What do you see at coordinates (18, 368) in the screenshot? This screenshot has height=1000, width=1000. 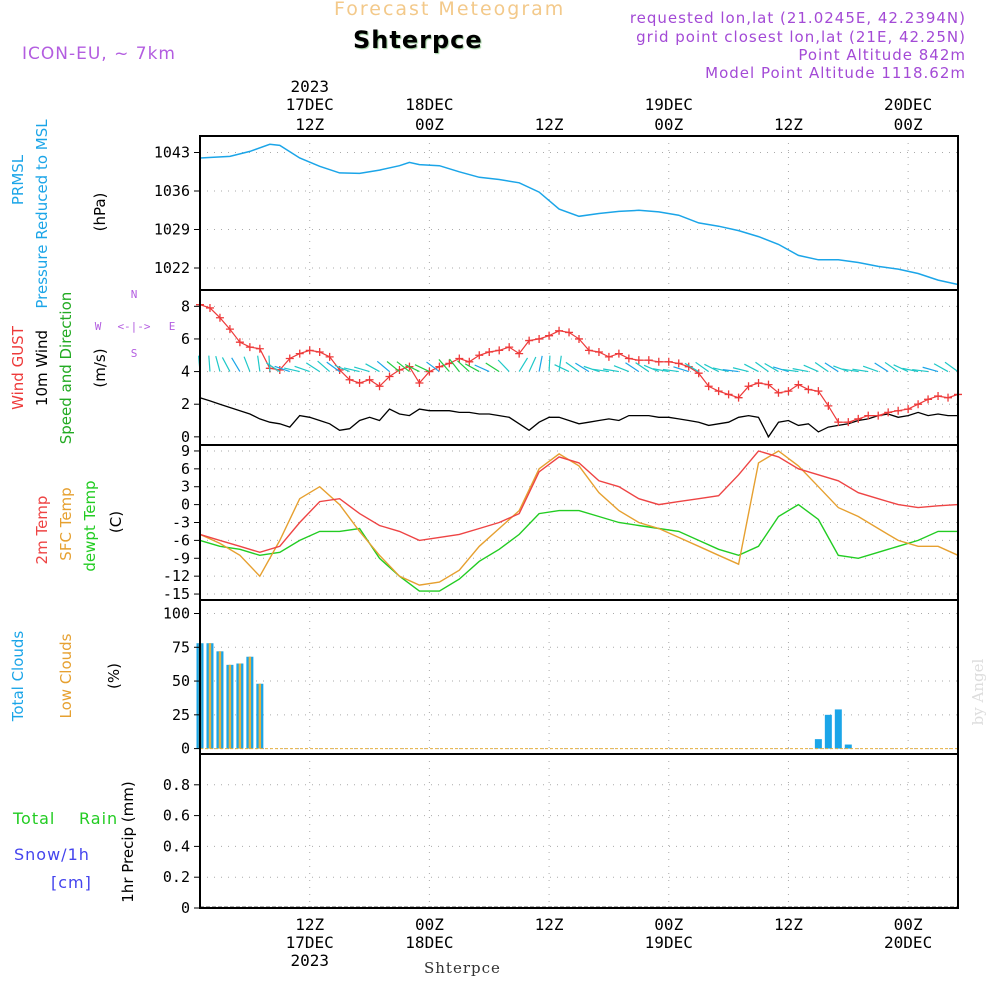 I see `label-wind-gust: Wind GUST` at bounding box center [18, 368].